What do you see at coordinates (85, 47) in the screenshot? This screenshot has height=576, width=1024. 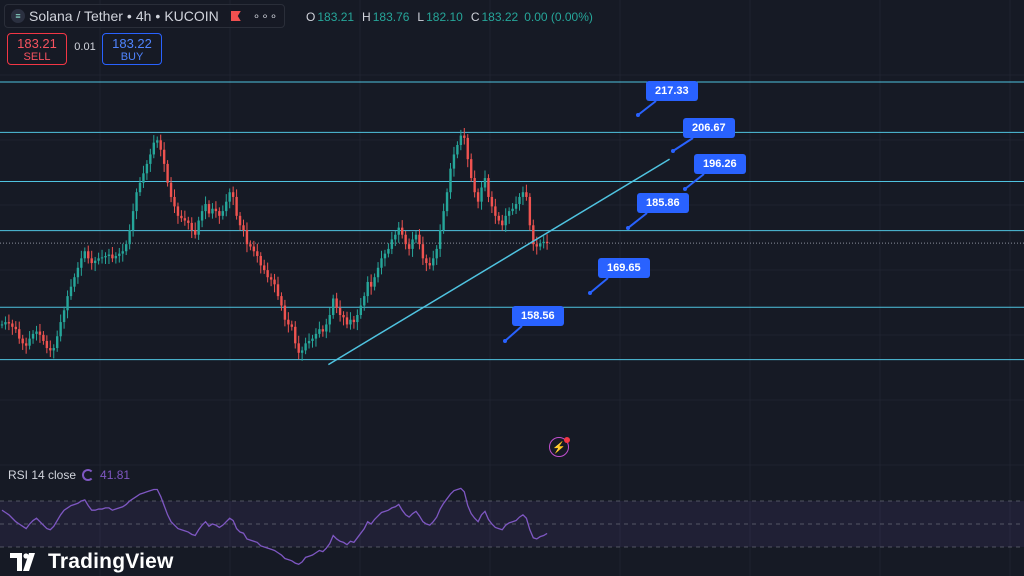 I see `spread-value: 0.01` at bounding box center [85, 47].